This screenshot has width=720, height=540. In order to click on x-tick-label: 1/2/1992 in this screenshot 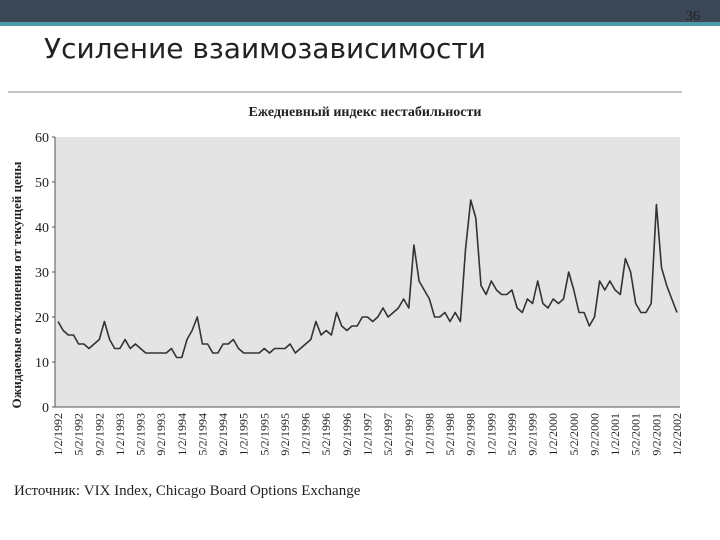, I will do `click(58, 434)`.